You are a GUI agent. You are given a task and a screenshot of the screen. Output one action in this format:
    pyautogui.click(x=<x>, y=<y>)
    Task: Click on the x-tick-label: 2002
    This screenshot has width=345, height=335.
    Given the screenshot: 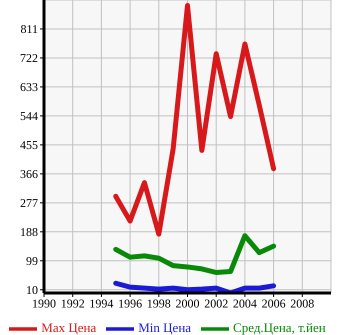 What is the action you would take?
    pyautogui.click(x=216, y=303)
    